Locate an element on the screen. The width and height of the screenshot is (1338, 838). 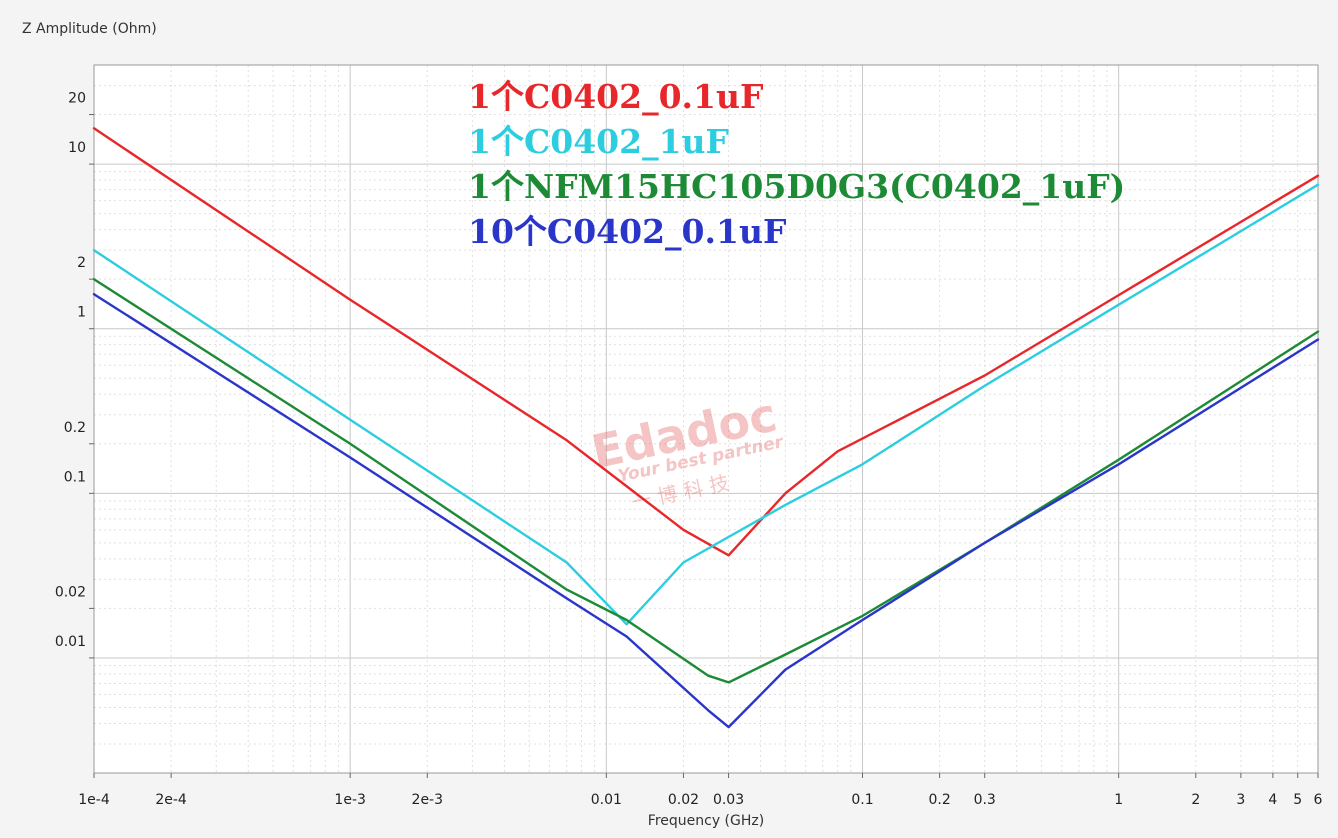
y-axis-title: Z Amplitude (Ohm) is located at coordinates (89, 29).